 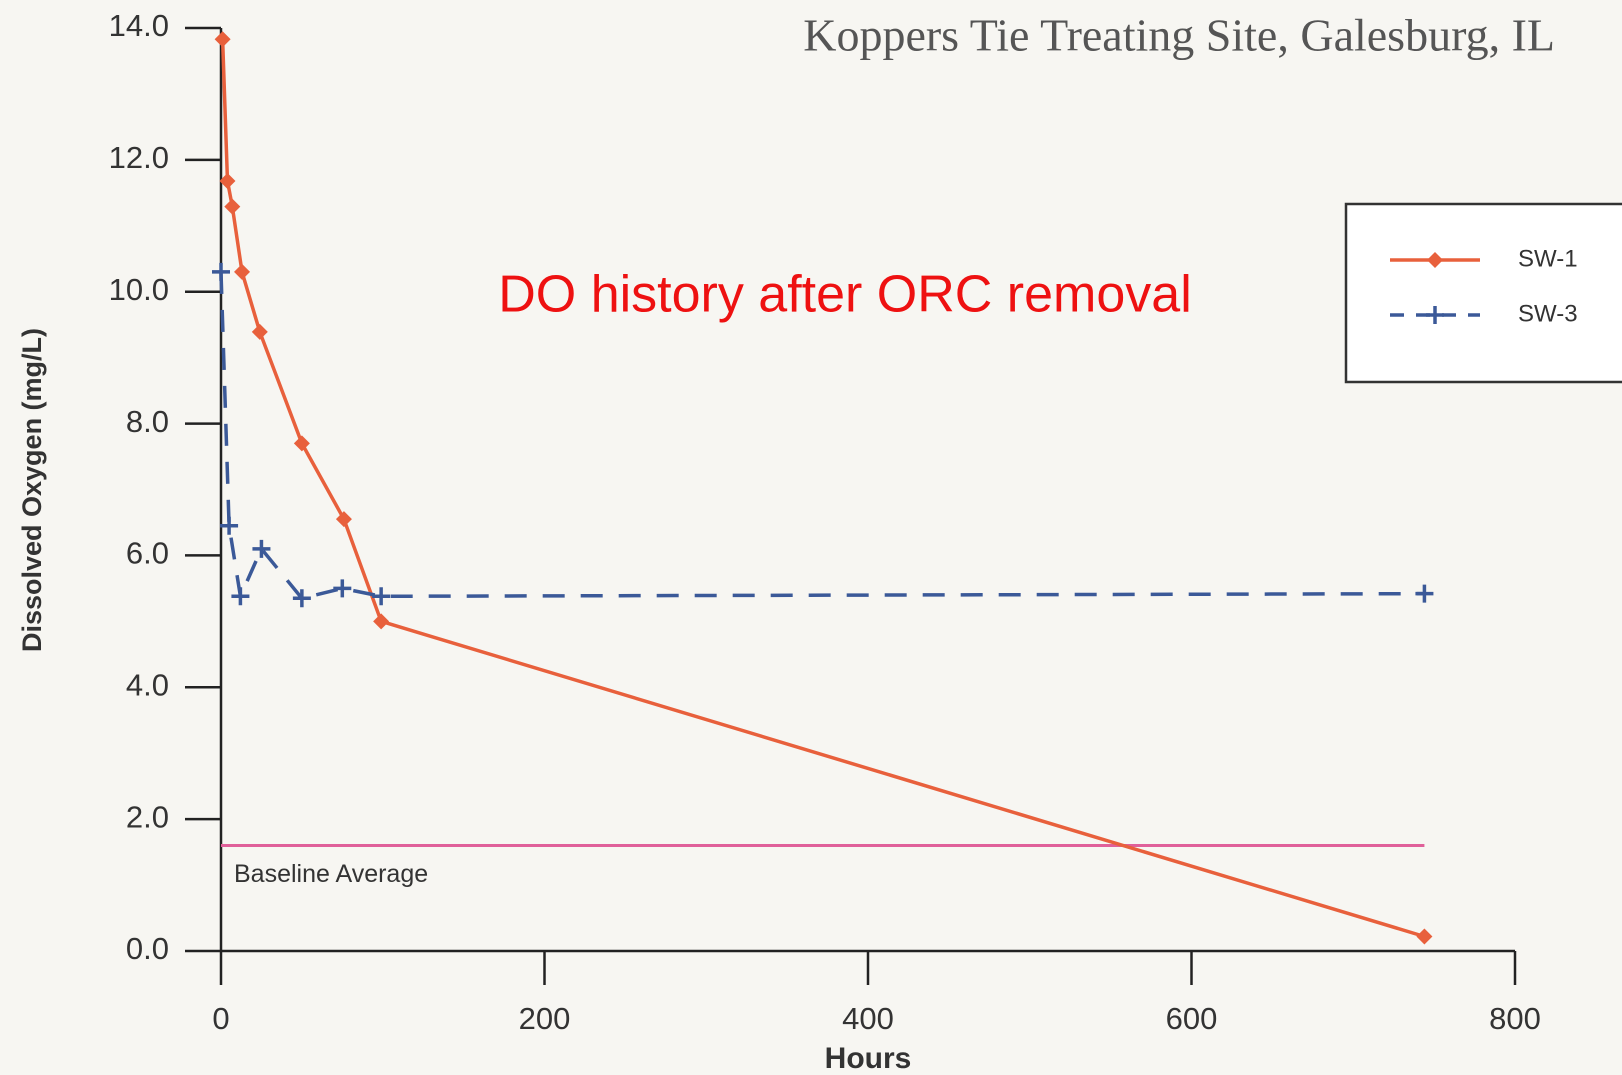 I want to click on annotation: DO history after ORC removal, so click(x=845, y=295).